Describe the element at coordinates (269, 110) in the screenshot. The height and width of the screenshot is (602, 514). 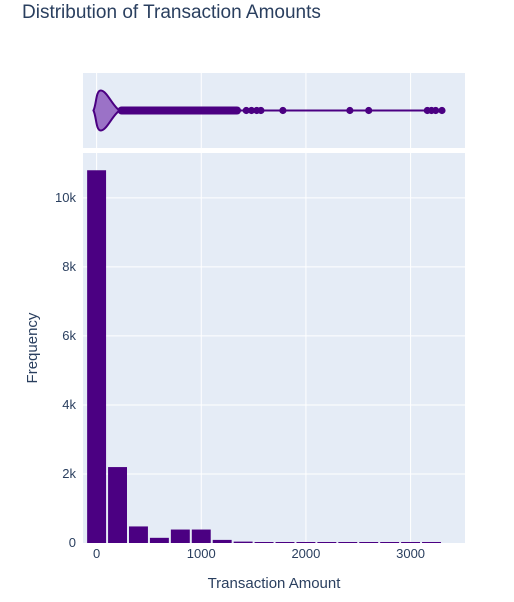
I see `violin-plot` at that location.